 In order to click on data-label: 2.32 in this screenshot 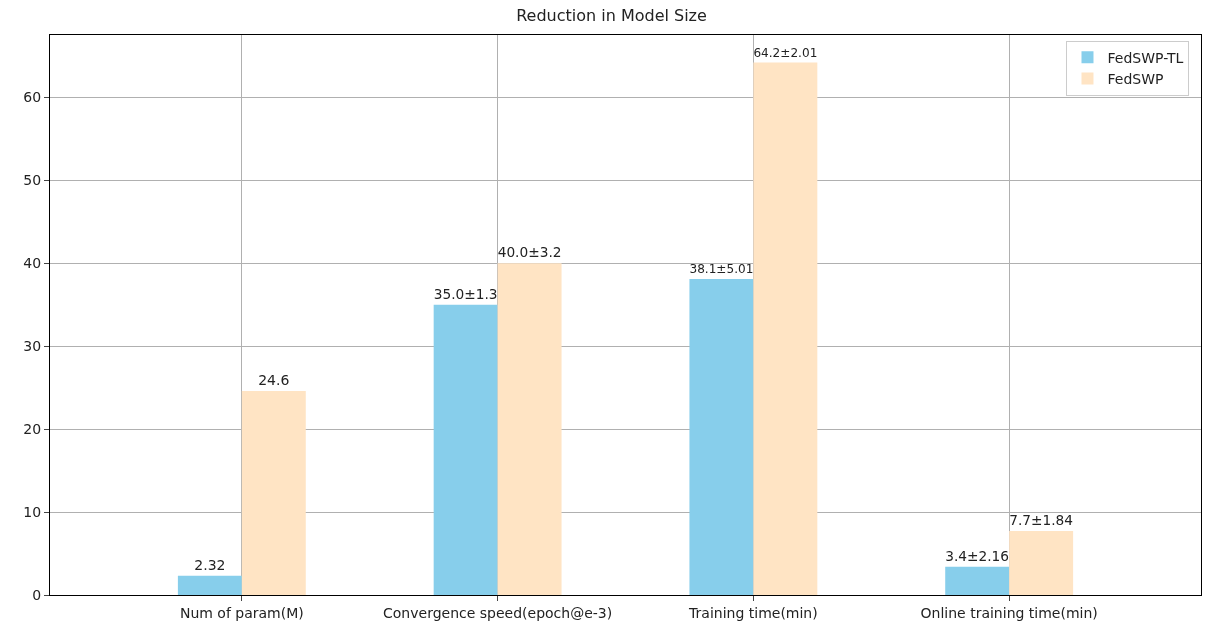, I will do `click(210, 564)`.